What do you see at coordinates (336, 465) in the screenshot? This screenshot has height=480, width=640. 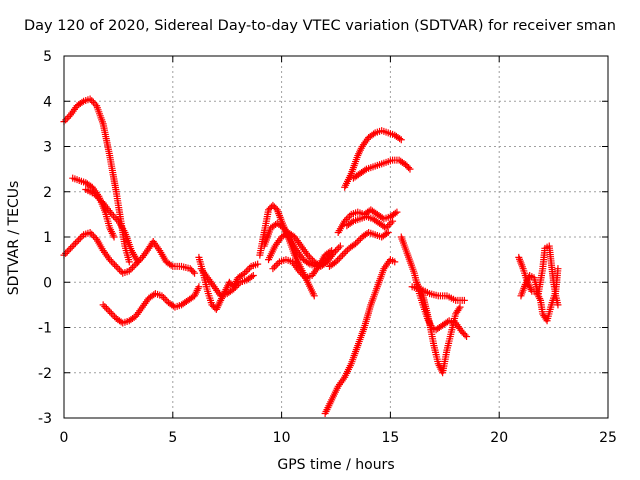 I see `x-axis-label: GPS time / hours` at bounding box center [336, 465].